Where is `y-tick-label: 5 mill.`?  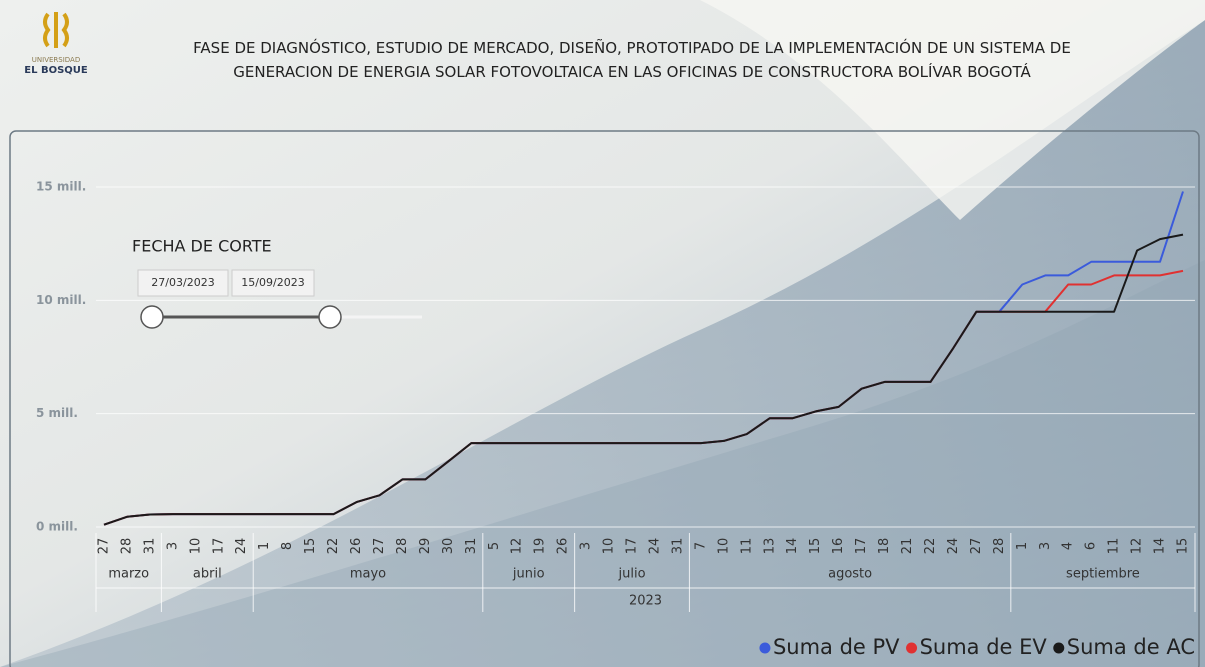
y-tick-label: 5 mill. is located at coordinates (57, 413).